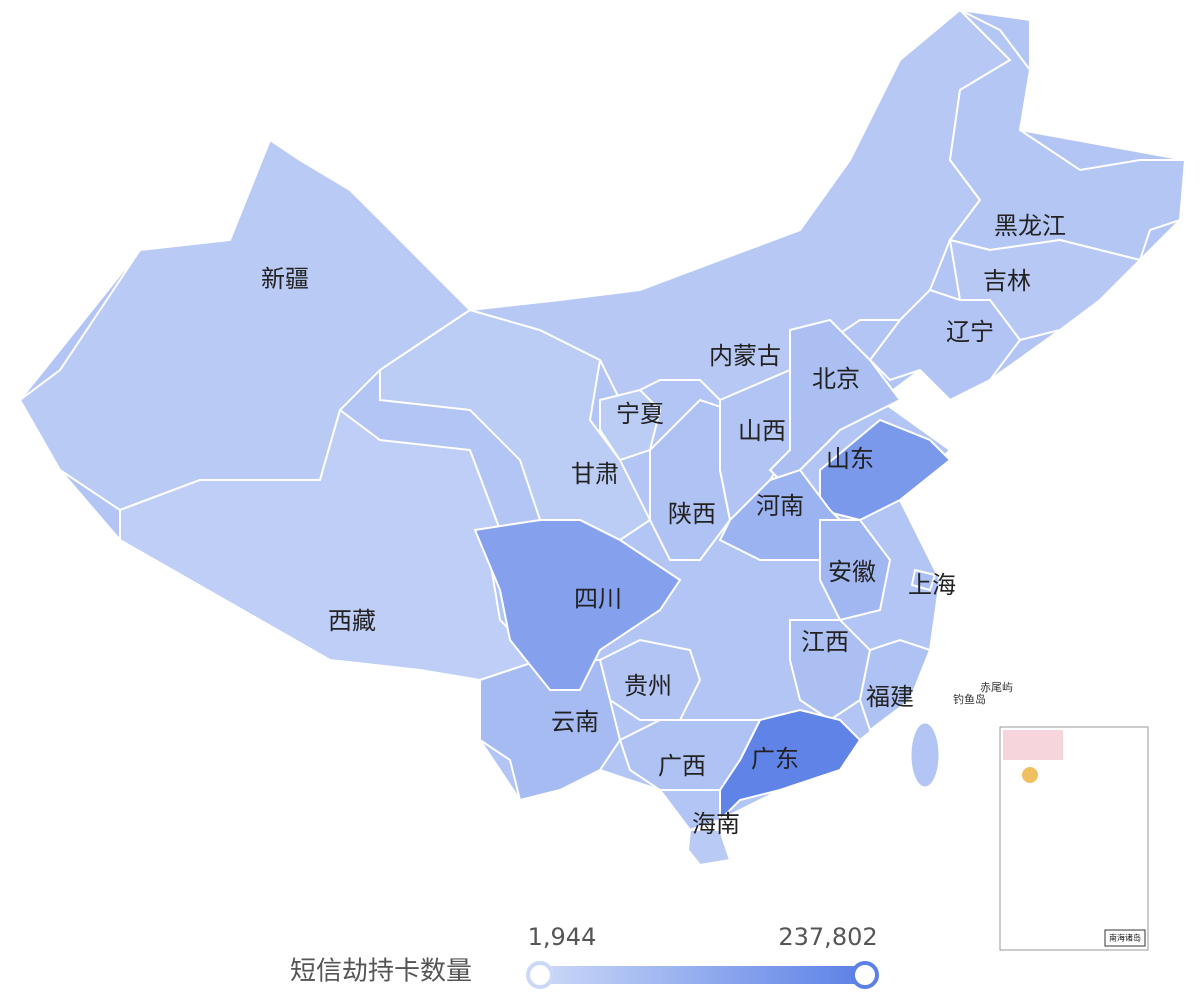 The image size is (1200, 1001). Describe the element at coordinates (562, 937) in the screenshot. I see `legend-min-label: 1,944` at that location.